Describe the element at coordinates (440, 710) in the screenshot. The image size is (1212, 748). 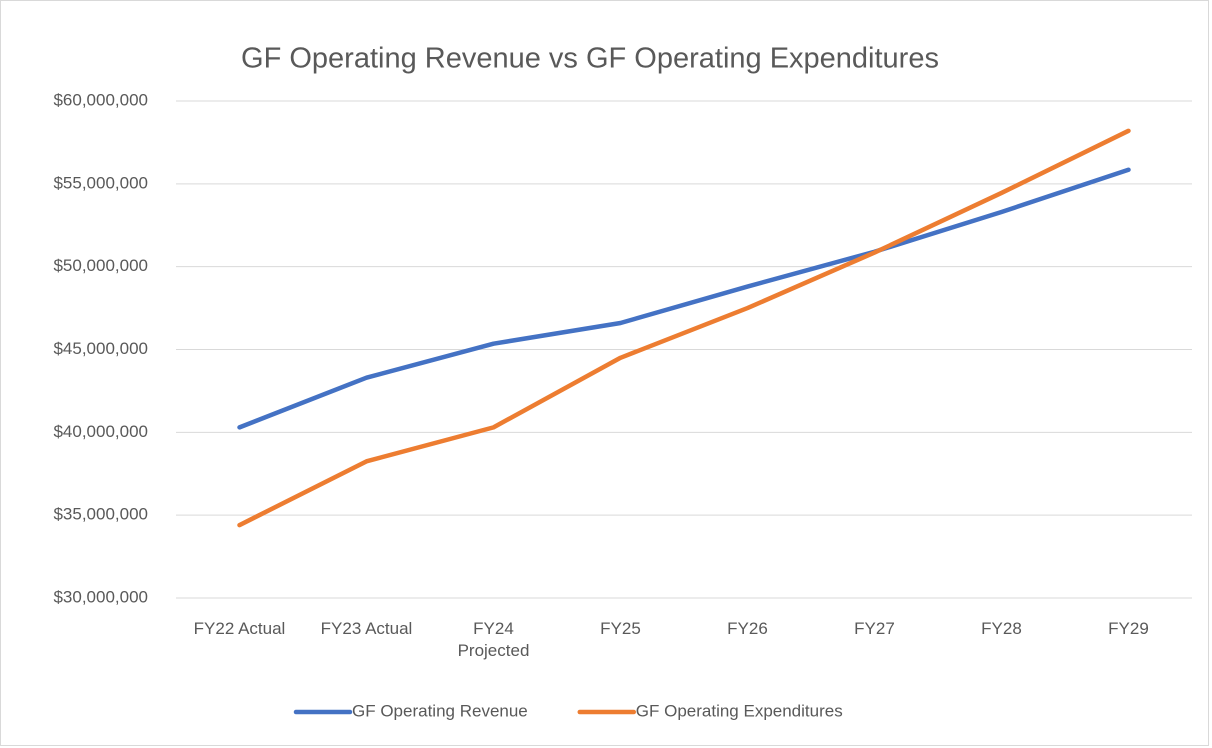
I see `legend-label: GF Operating Revenue` at that location.